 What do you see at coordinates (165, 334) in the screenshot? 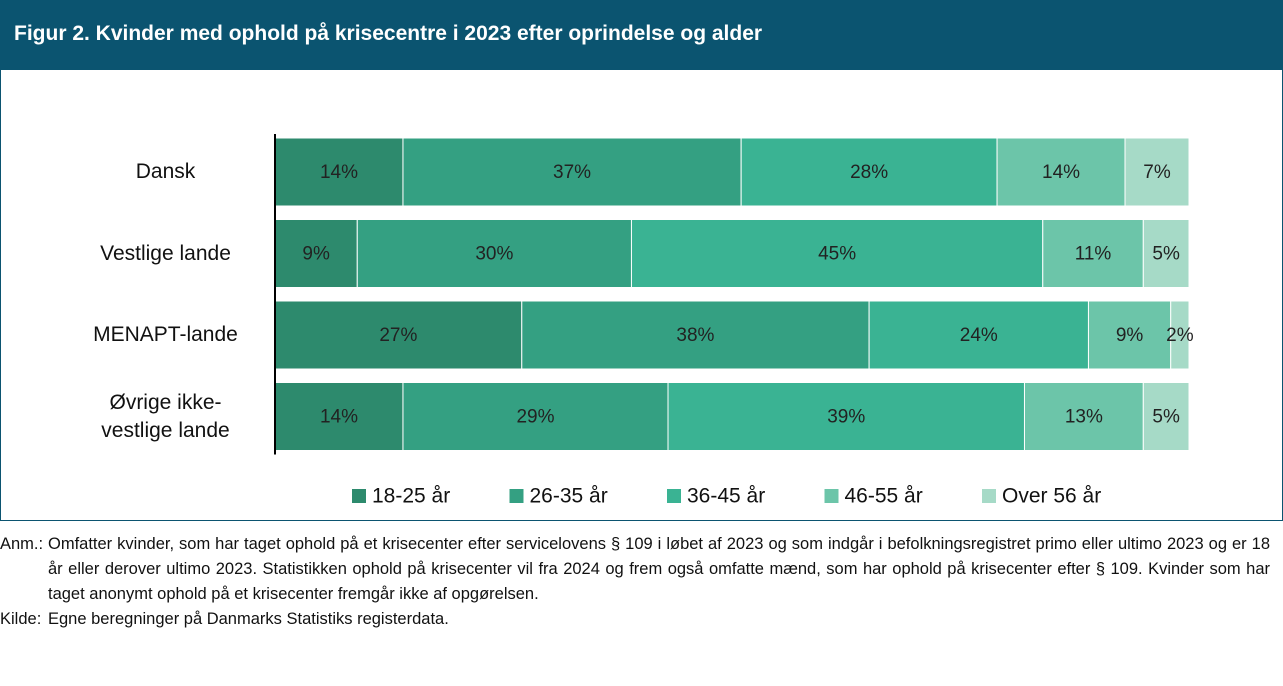
I see `category-label: MENAPT-lande` at bounding box center [165, 334].